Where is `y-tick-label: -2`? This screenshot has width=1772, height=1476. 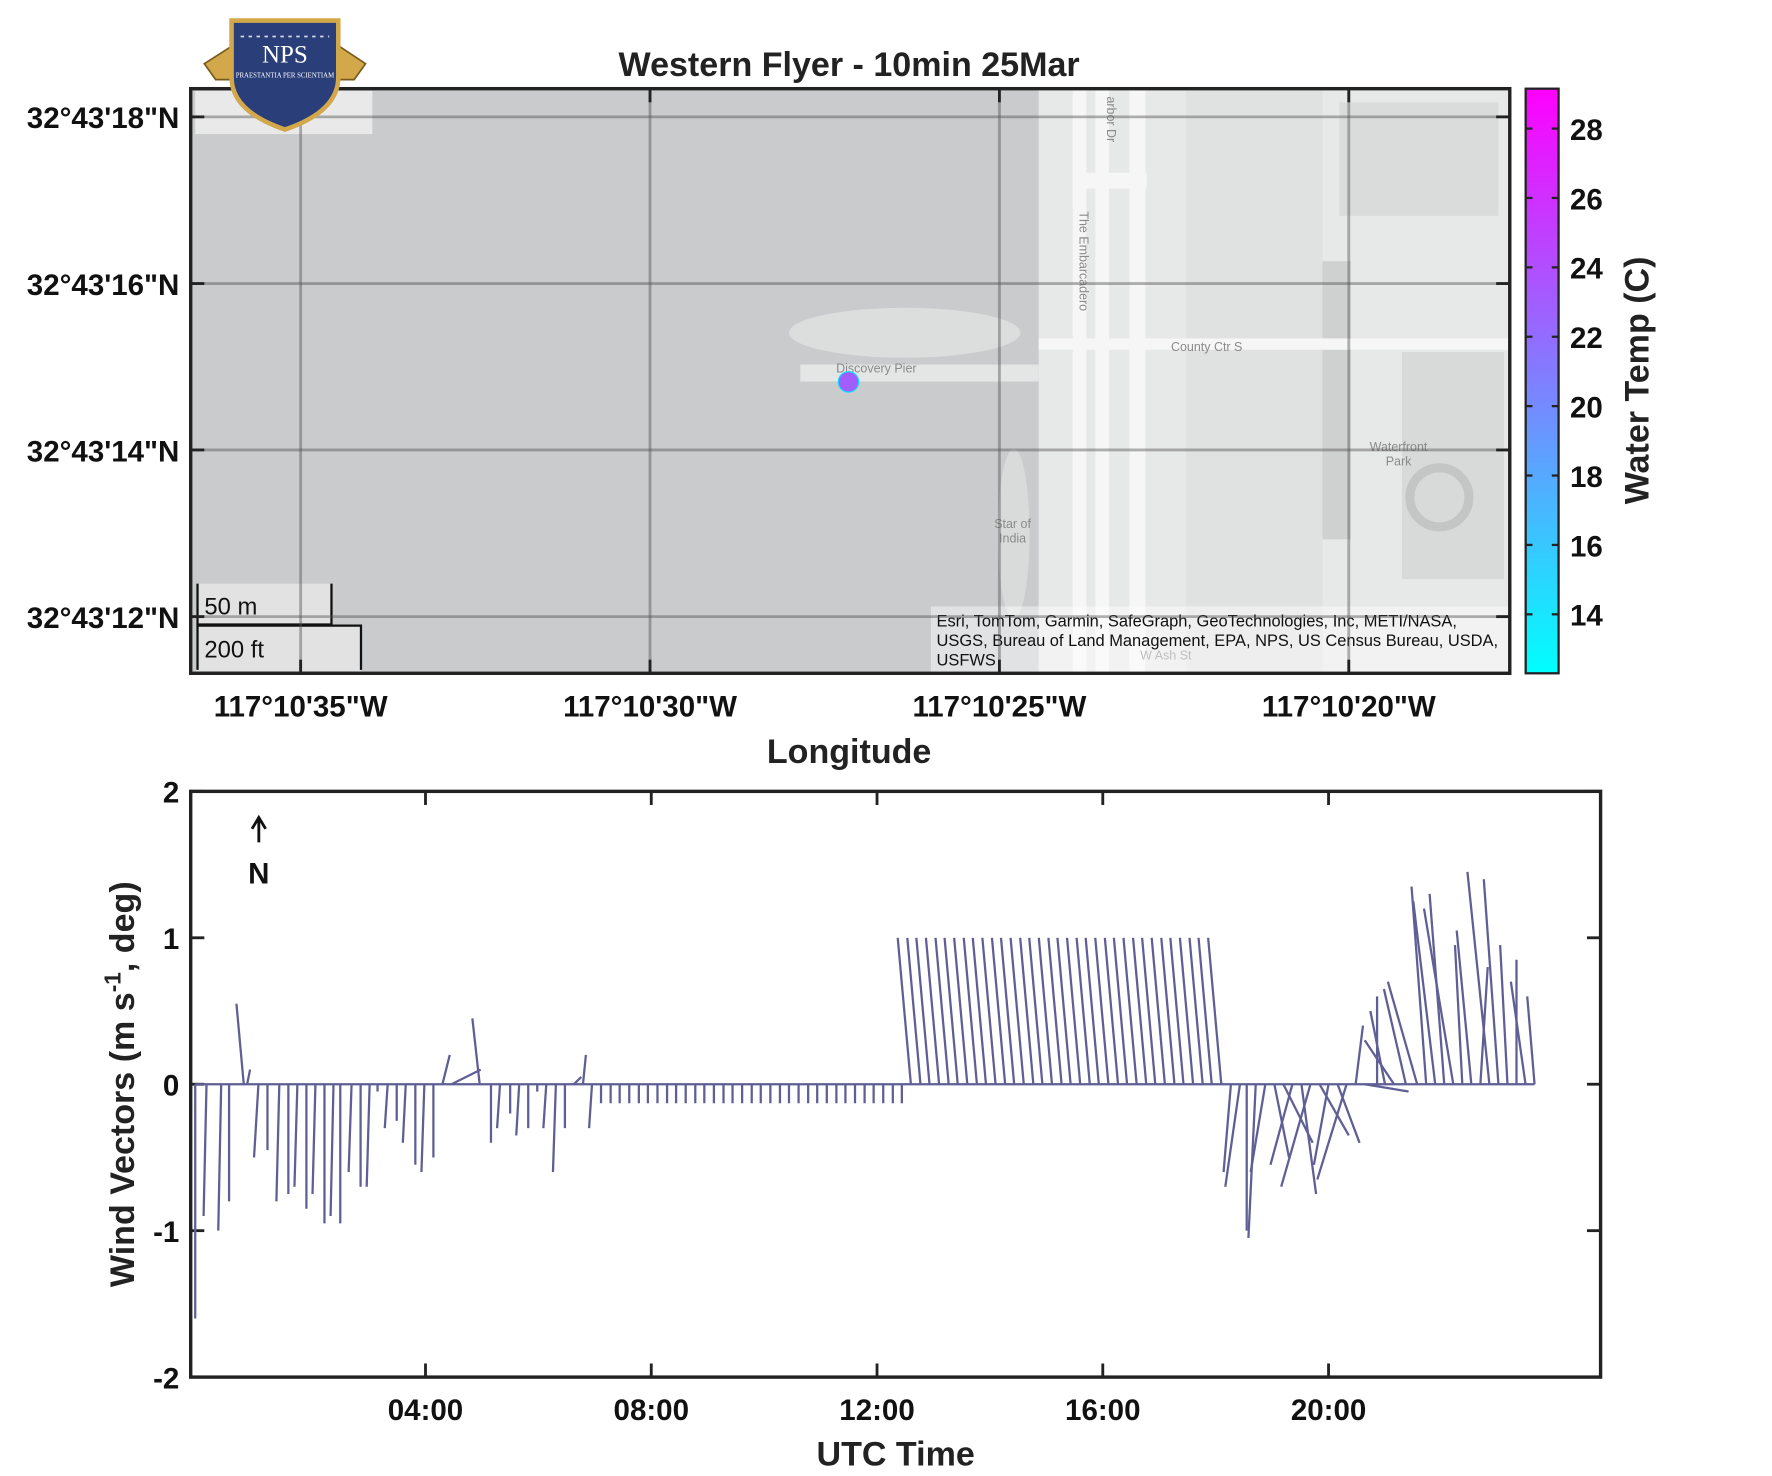
y-tick-label: -2 is located at coordinates (166, 1378).